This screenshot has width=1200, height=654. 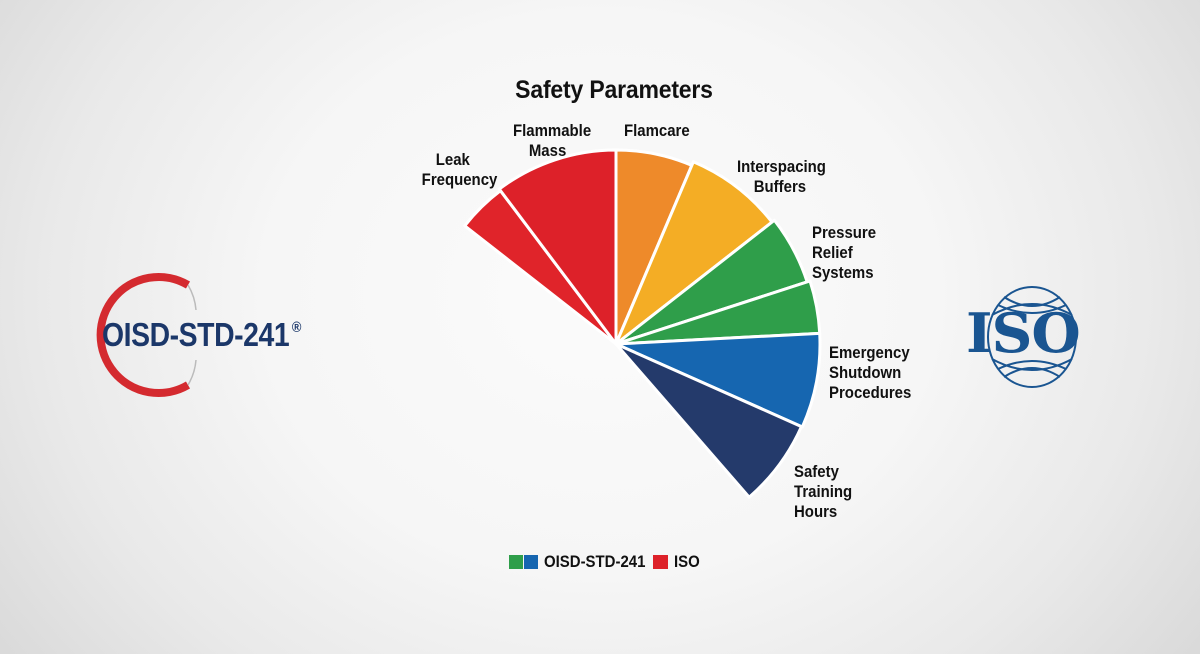 What do you see at coordinates (816, 511) in the screenshot?
I see `label-line: Hours` at bounding box center [816, 511].